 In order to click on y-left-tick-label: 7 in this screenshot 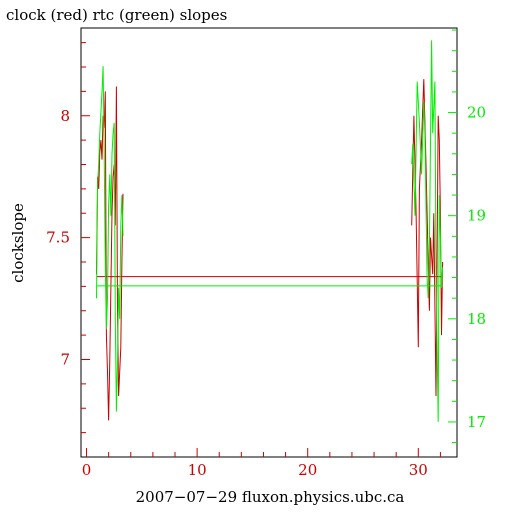, I will do `click(65, 360)`.